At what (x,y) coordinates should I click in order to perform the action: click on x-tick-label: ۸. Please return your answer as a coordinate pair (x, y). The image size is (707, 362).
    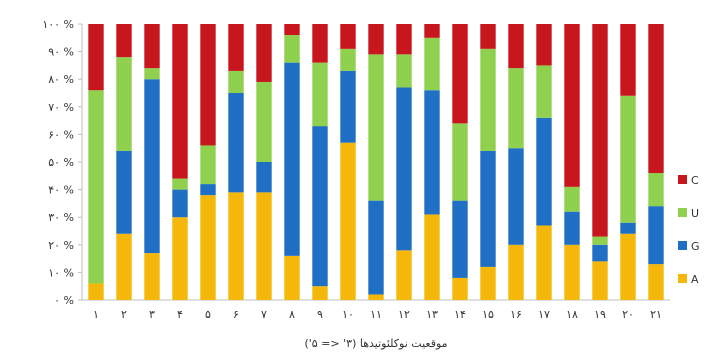
    Looking at the image, I should click on (292, 314).